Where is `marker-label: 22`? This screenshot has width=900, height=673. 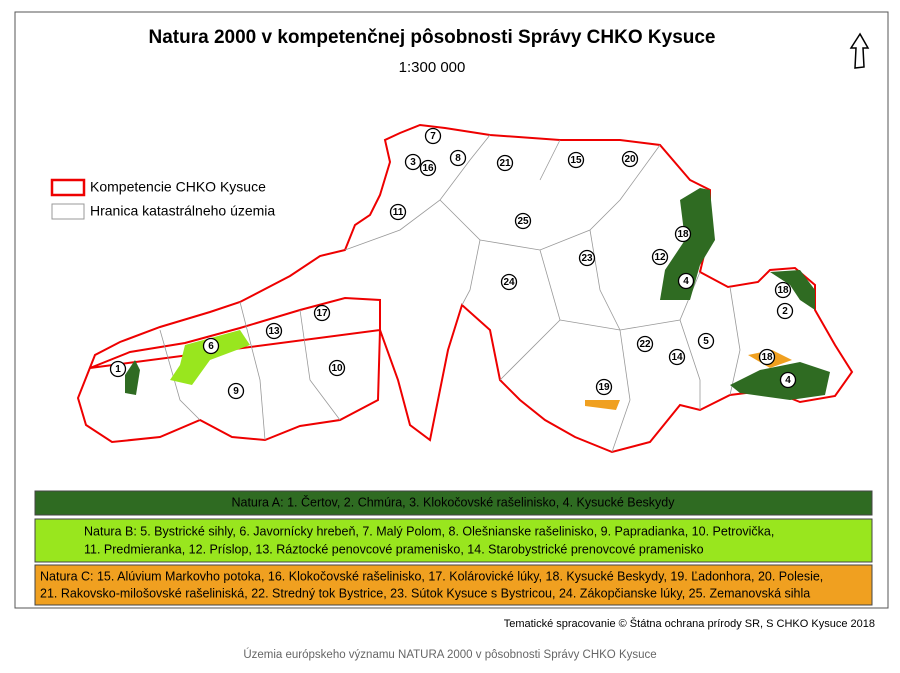 marker-label: 22 is located at coordinates (645, 344).